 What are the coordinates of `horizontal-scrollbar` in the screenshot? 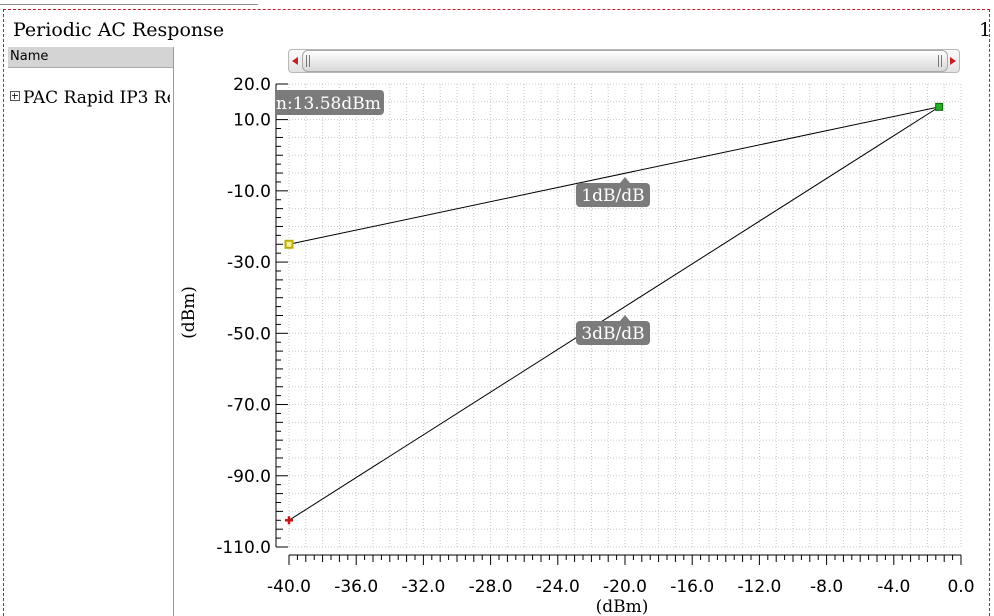 It's located at (624, 61).